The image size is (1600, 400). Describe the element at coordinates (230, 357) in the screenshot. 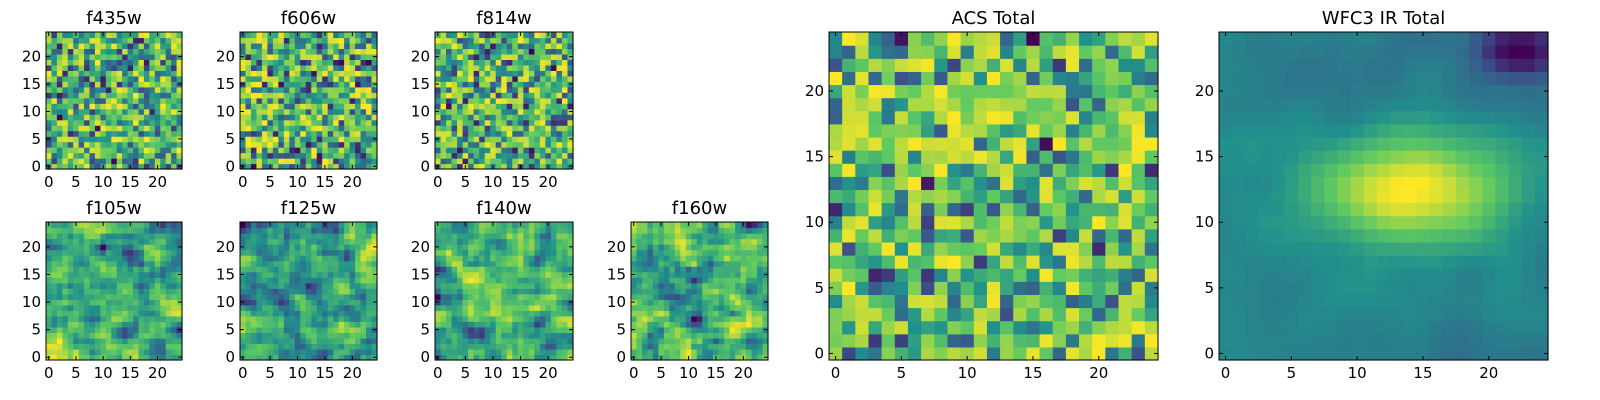

I see `y-tick-label: 0` at that location.